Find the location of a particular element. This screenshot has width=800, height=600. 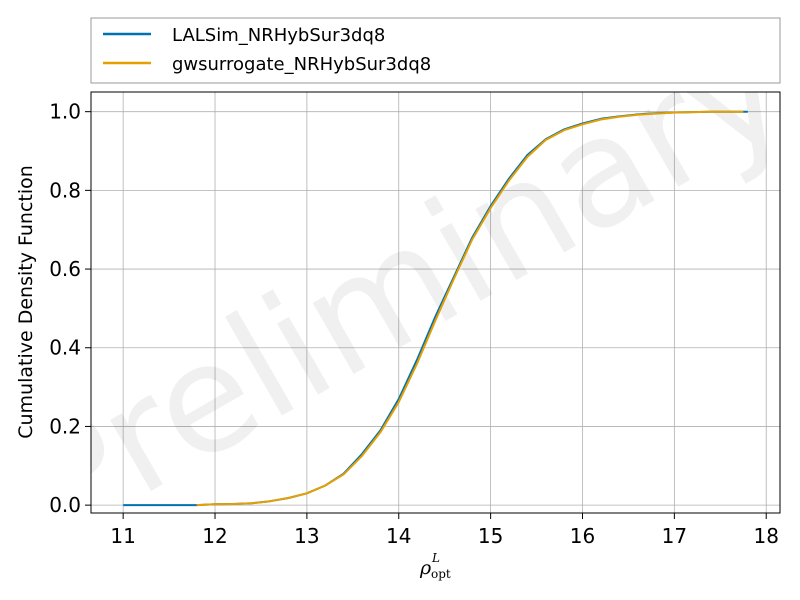

x-tick-label: 15 is located at coordinates (490, 536).